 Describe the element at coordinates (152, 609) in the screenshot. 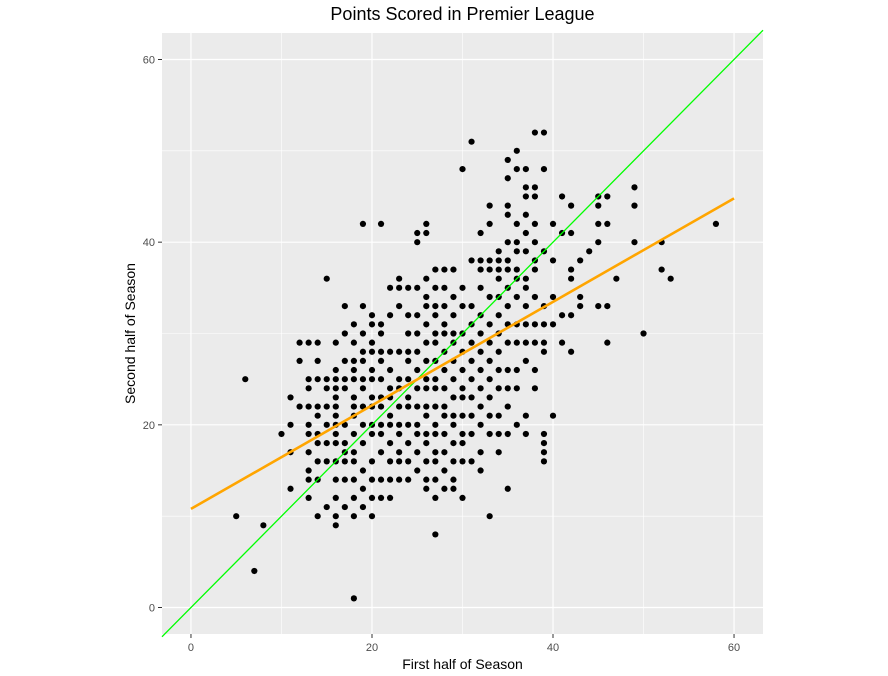

I see `y-tick-label: 0` at that location.